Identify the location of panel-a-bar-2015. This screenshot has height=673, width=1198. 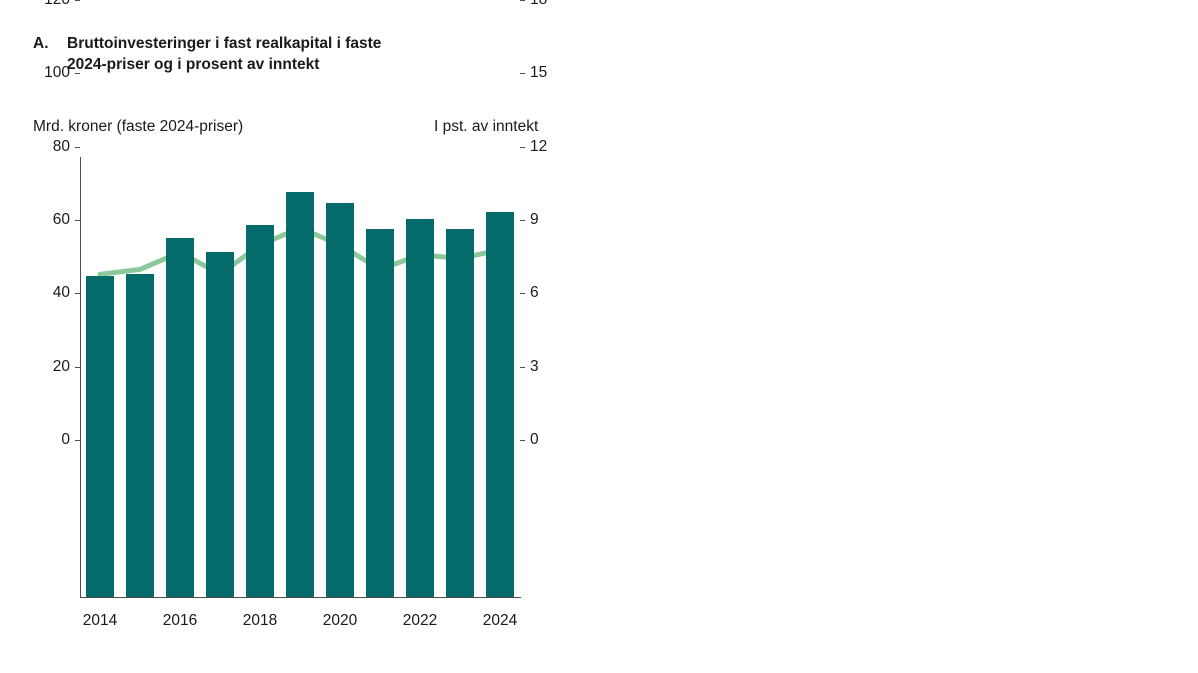
(140, 435).